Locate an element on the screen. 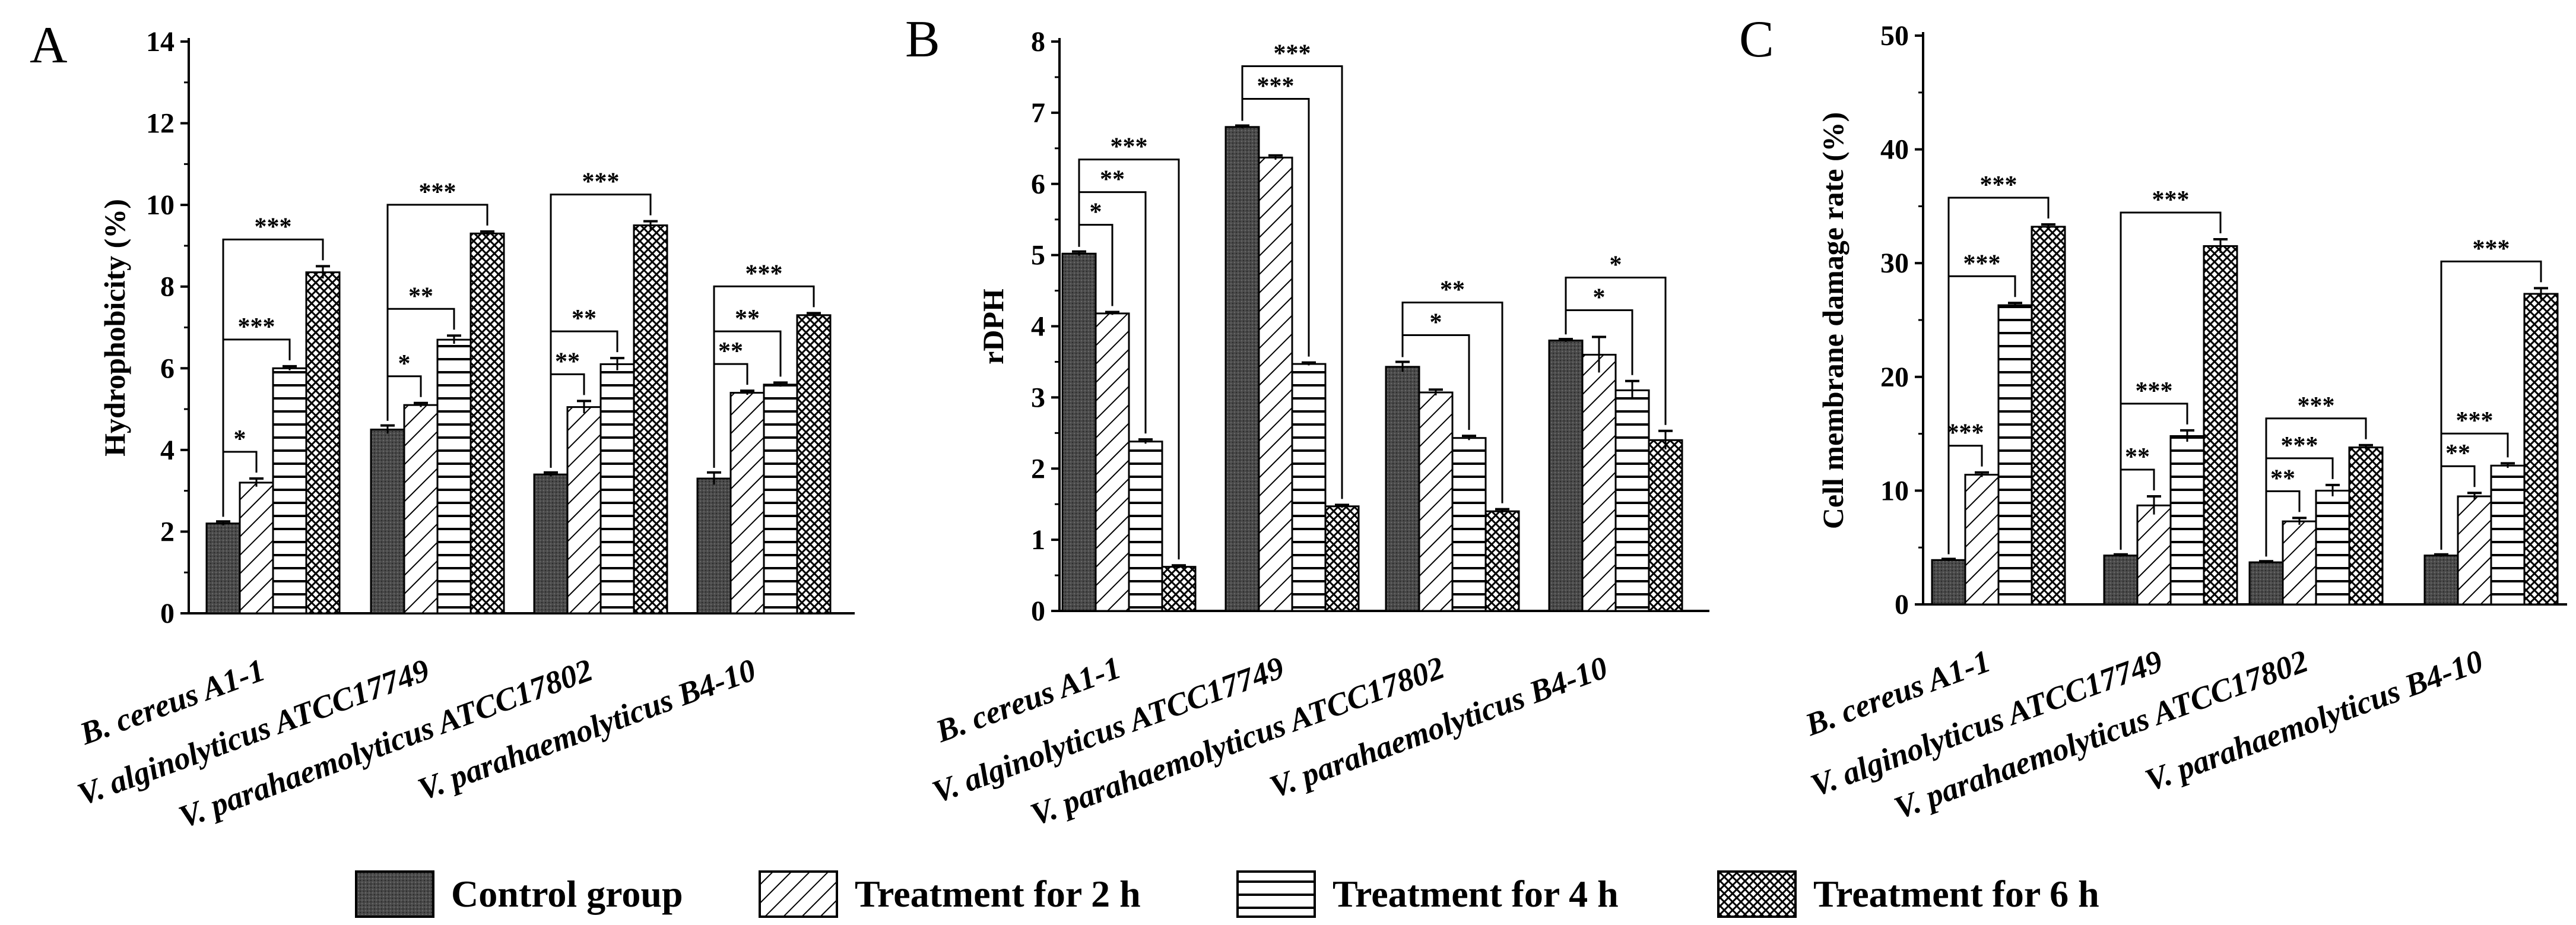 The width and height of the screenshot is (2576, 925). y-tick-label: 30 is located at coordinates (1894, 263).